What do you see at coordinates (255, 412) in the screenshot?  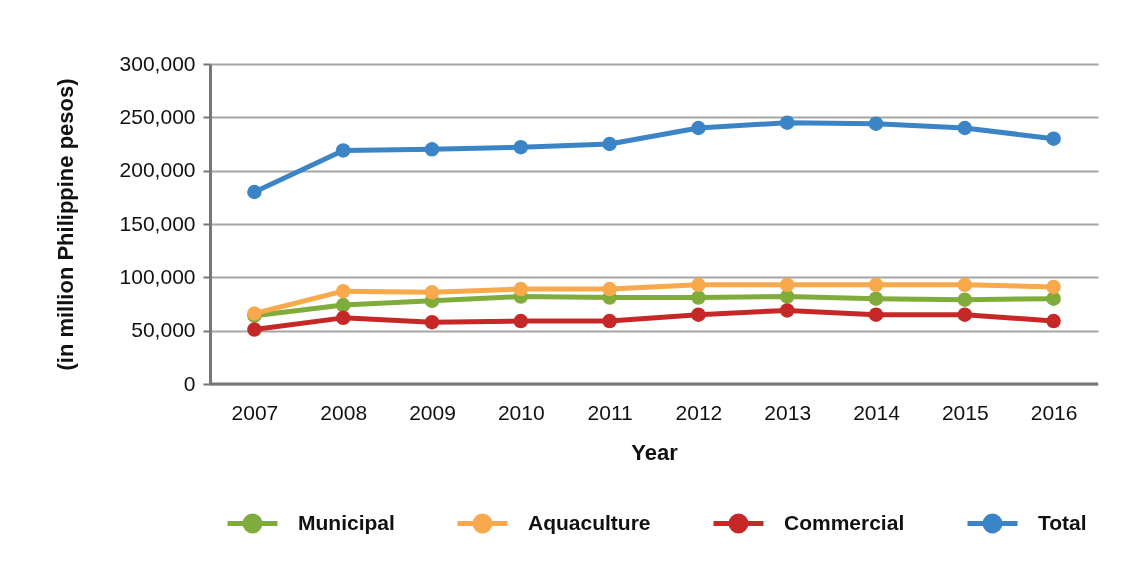 I see `x-tick-label: 2007` at bounding box center [255, 412].